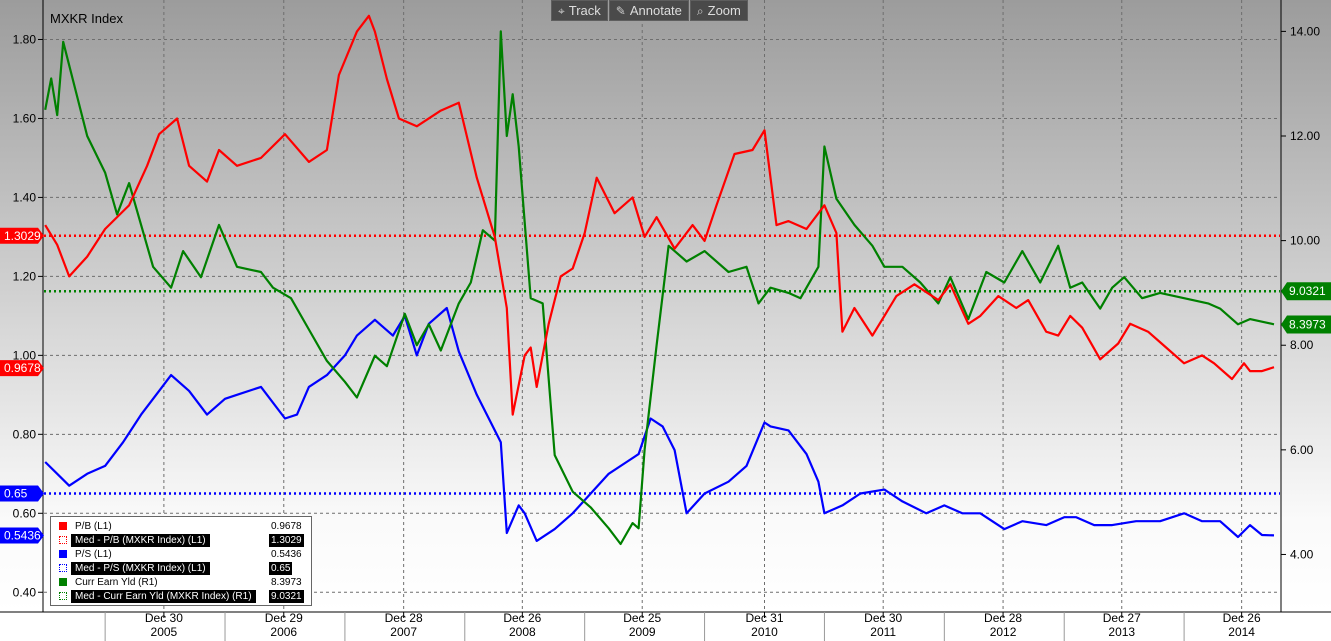 The width and height of the screenshot is (1331, 641). Describe the element at coordinates (25, 197) in the screenshot. I see `left-tick-label: 1.40` at that location.